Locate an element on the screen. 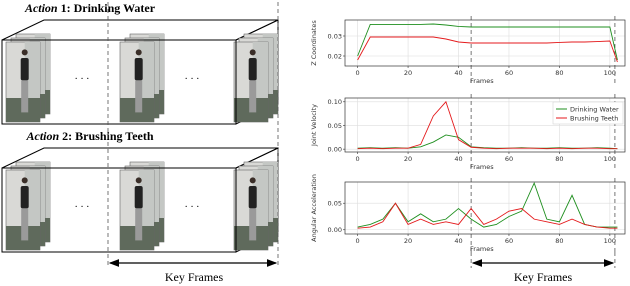  y-axis-label: Z Coordinates is located at coordinates (314, 43).